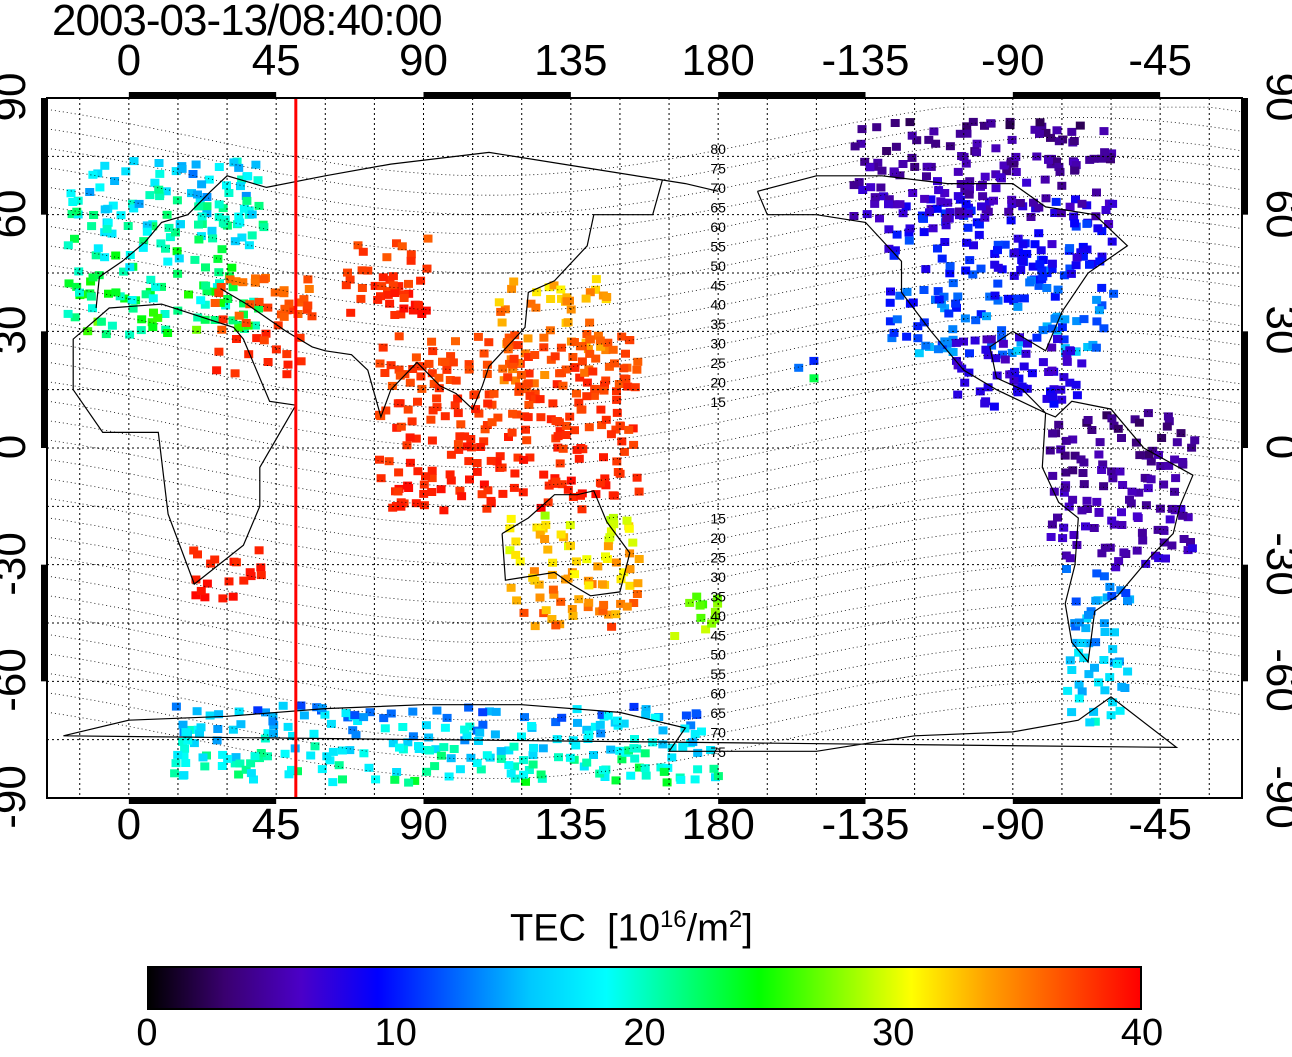 The width and height of the screenshot is (1292, 1057). Describe the element at coordinates (202, 95) in the screenshot. I see `frame-bar-top` at that location.